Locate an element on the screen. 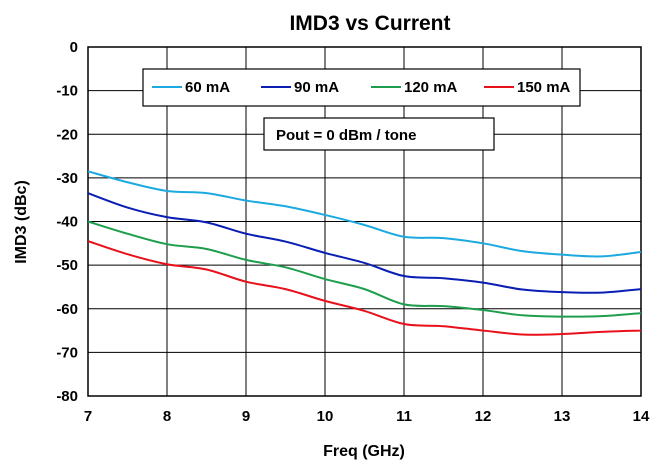  annotation-box: Pout = 0 dBm / tone is located at coordinates (379, 134).